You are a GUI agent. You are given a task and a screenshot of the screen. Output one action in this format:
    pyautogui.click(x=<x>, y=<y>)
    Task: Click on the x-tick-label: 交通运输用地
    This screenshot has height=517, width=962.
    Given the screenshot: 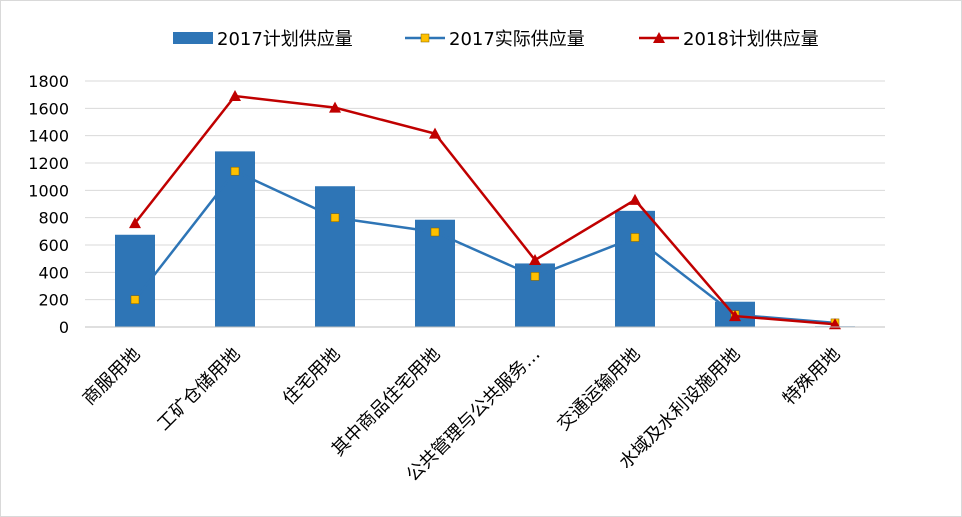 What is the action you would take?
    pyautogui.click(x=598, y=389)
    